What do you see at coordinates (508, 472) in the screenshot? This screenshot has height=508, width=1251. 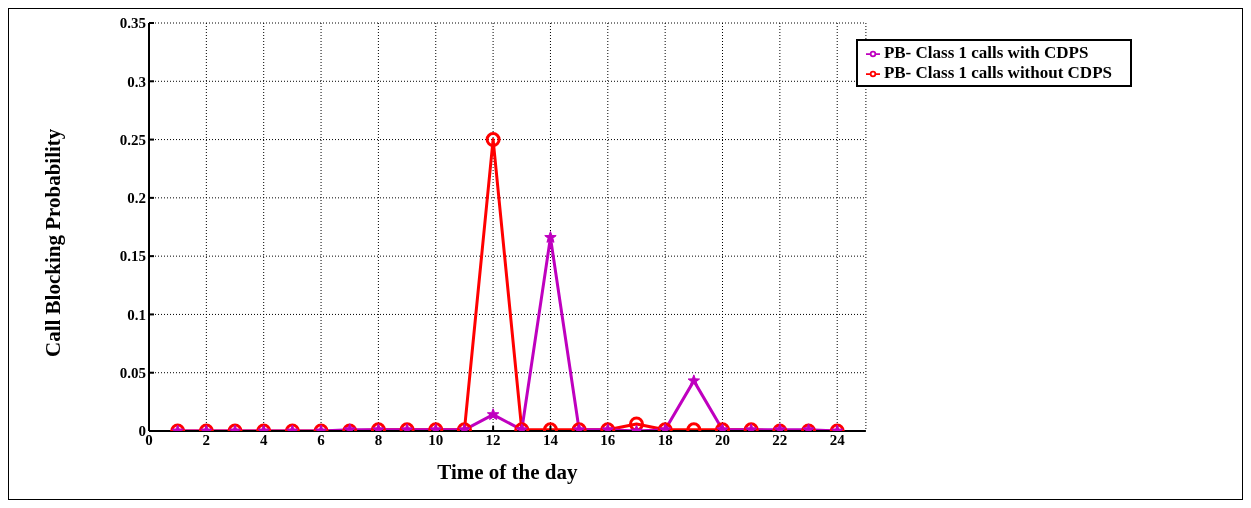 I see `x-axis-title: Time of the day` at bounding box center [508, 472].